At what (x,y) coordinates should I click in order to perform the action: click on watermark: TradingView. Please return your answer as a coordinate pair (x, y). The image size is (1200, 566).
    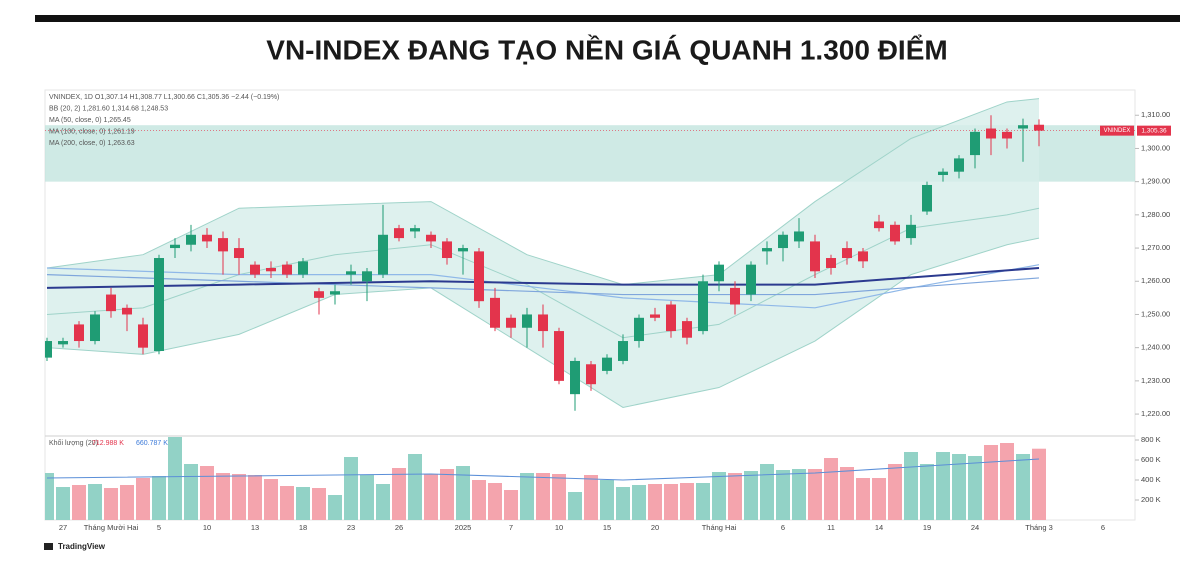
    Looking at the image, I should click on (82, 546).